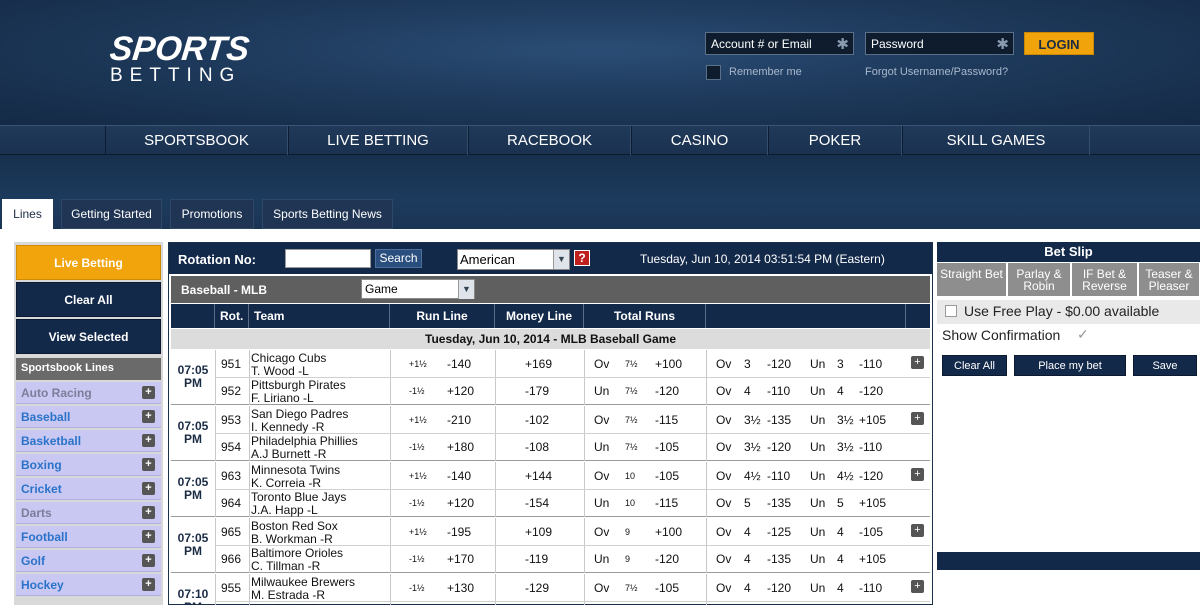 Image resolution: width=1200 pixels, height=605 pixels. What do you see at coordinates (840, 532) in the screenshot?
I see `alt-under-line: 4` at bounding box center [840, 532].